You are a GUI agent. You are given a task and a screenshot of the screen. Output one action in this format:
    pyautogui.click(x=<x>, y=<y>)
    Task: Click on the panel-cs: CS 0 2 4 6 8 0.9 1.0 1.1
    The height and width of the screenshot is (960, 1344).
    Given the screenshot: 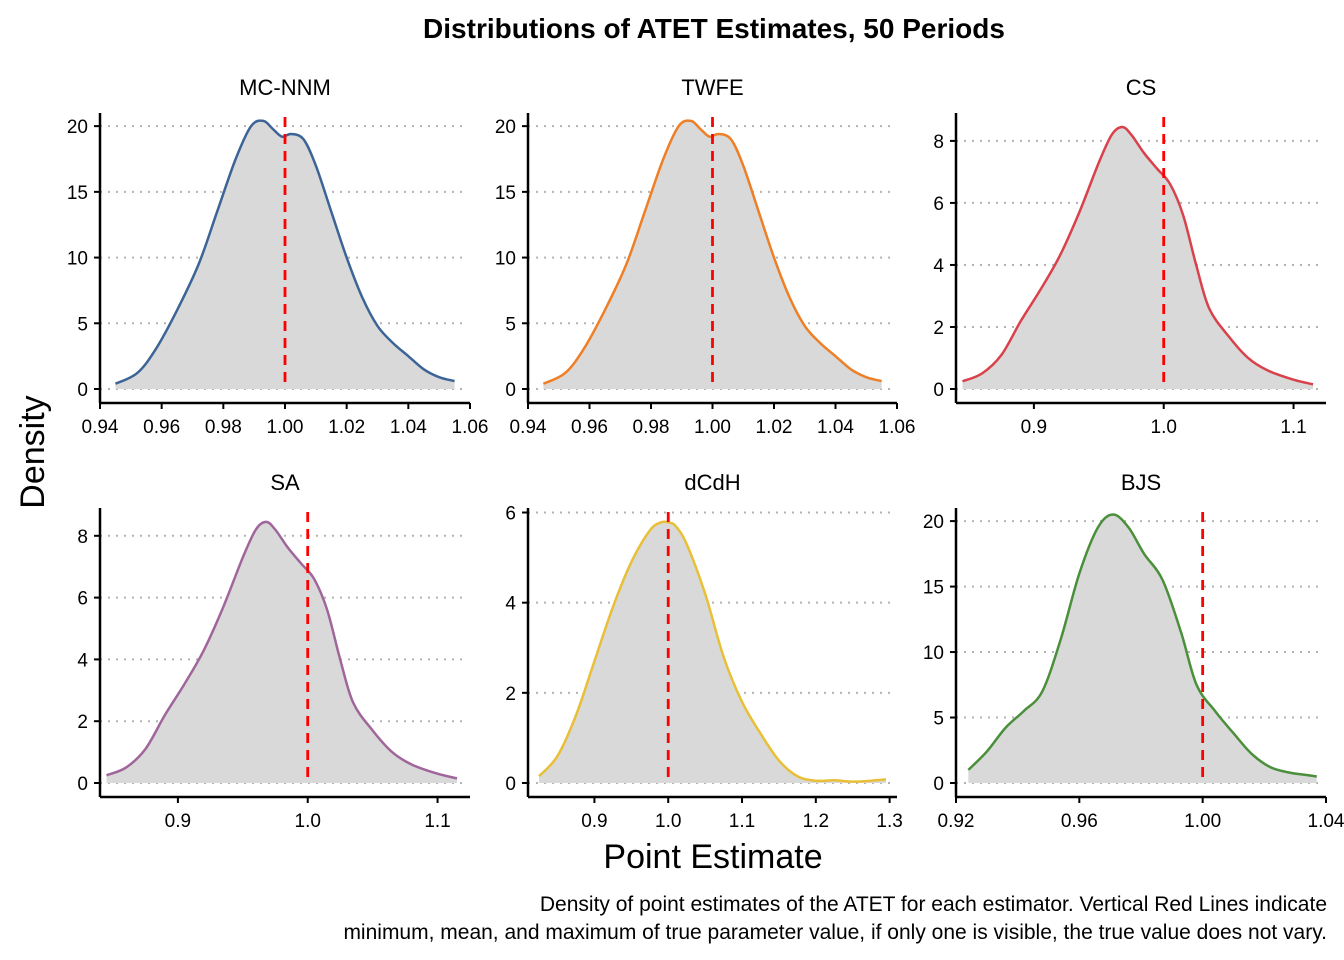 What is the action you would take?
    pyautogui.click(x=1129, y=256)
    